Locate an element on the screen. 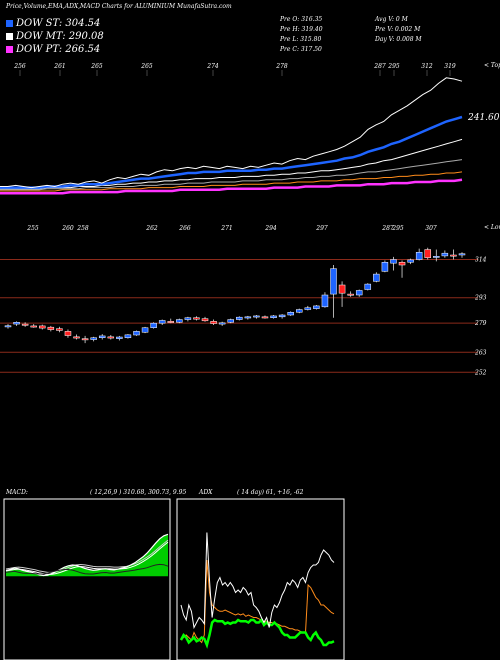 This screenshot has height=660, width=500. ema-last-value-label: 241.60 is located at coordinates (483, 118).